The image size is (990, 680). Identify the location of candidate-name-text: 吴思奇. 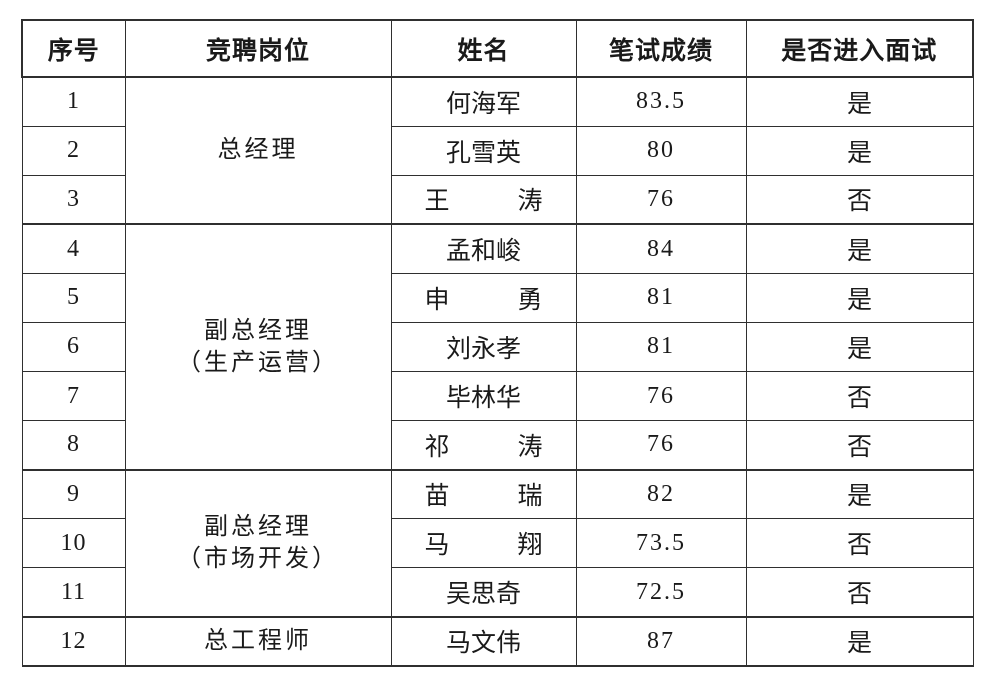
(483, 595).